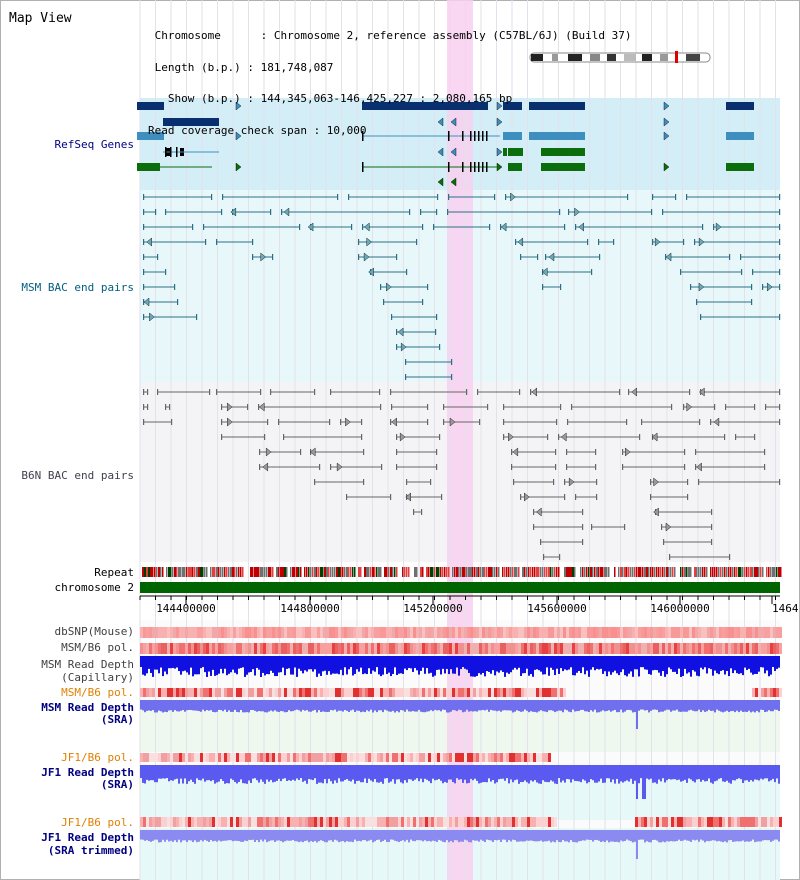 This screenshot has width=800, height=880. What do you see at coordinates (87, 772) in the screenshot?
I see `jf1-depth-sra-label-1: JF1 Read Depth` at bounding box center [87, 772].